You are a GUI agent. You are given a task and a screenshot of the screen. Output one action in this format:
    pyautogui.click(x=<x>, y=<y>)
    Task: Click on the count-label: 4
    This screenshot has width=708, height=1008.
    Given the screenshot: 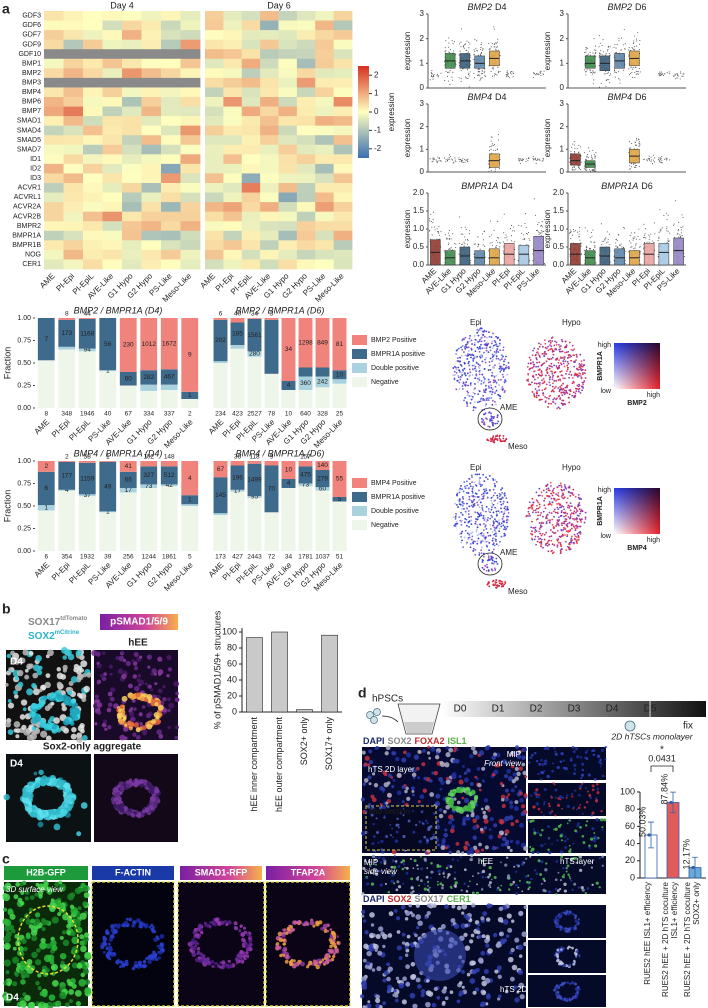 What is the action you would take?
    pyautogui.click(x=289, y=483)
    